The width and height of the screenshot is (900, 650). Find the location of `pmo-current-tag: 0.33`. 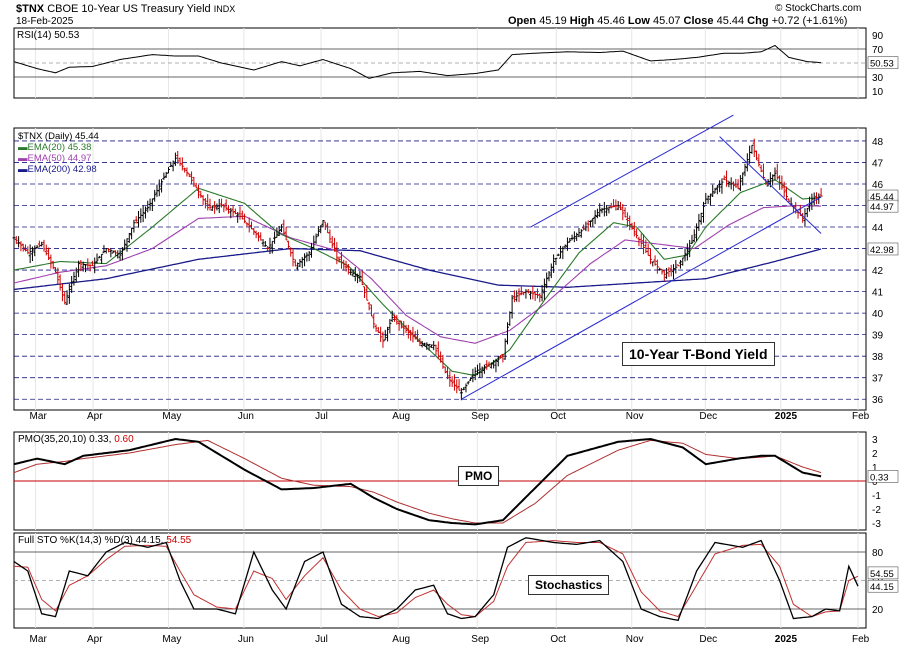

pmo-current-tag: 0.33 is located at coordinates (879, 477).